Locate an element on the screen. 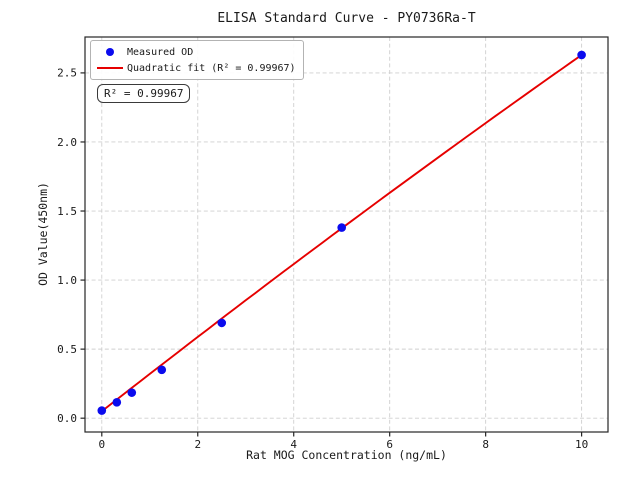 This screenshot has width=640, height=480. legend: Measured OD Quadratic fit (R² = 0.99967) is located at coordinates (197, 60).